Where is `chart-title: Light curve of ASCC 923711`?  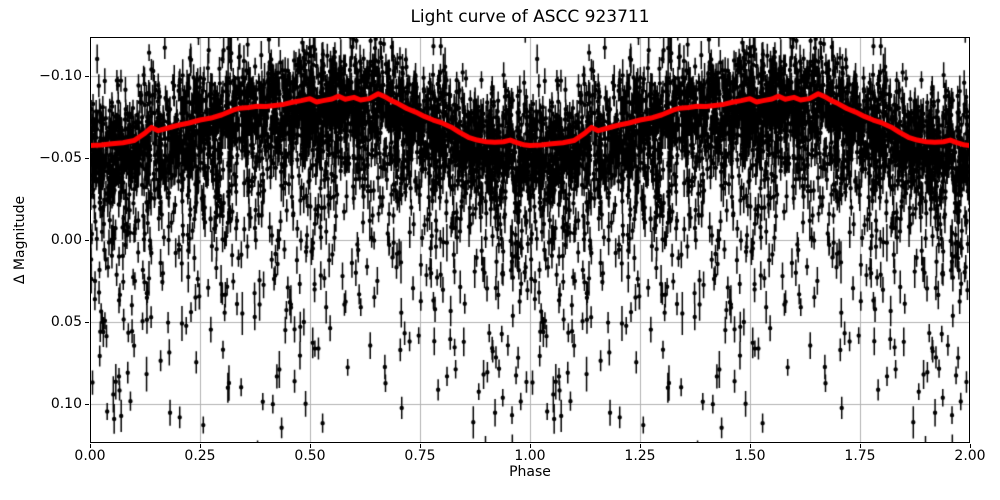 chart-title: Light curve of ASCC 923711 is located at coordinates (530, 17).